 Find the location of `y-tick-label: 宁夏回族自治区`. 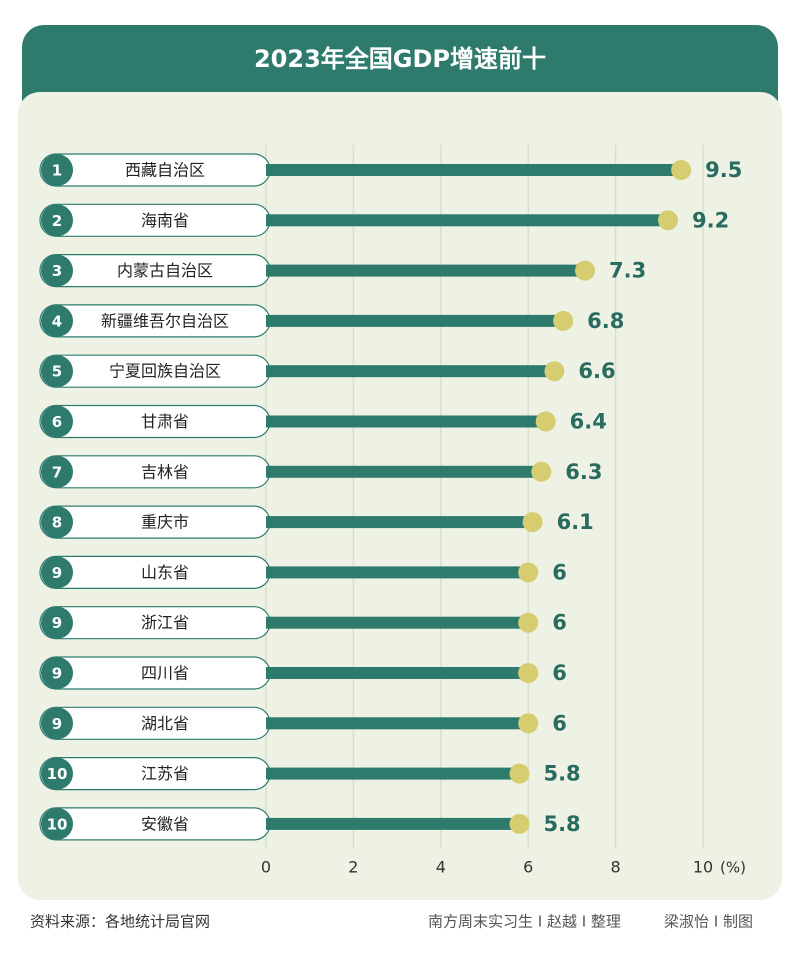

y-tick-label: 宁夏回族自治区 is located at coordinates (165, 371).